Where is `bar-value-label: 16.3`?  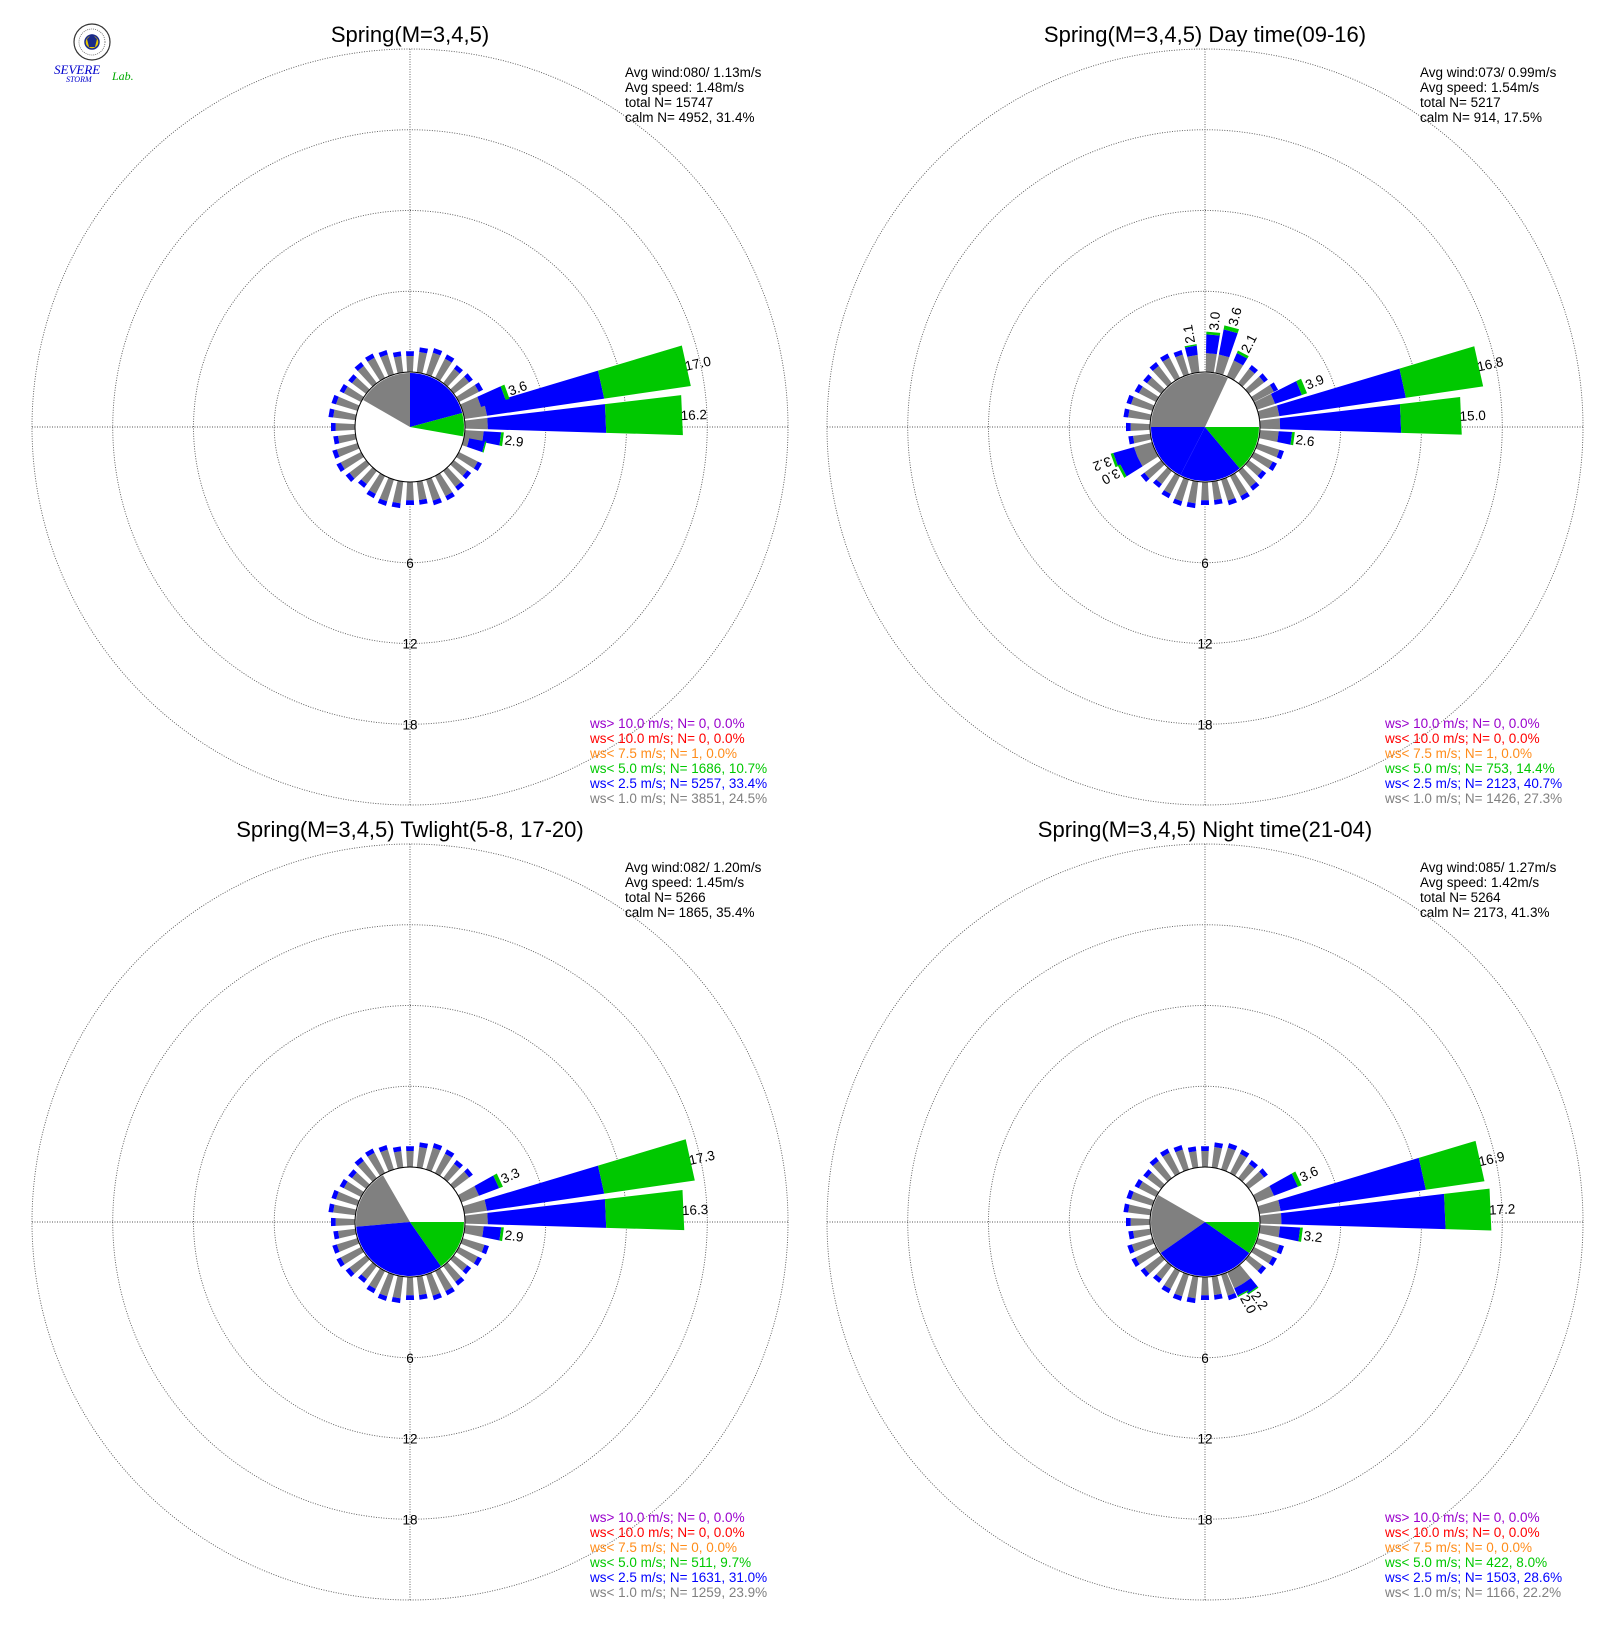
bar-value-label: 16.3 is located at coordinates (695, 1210).